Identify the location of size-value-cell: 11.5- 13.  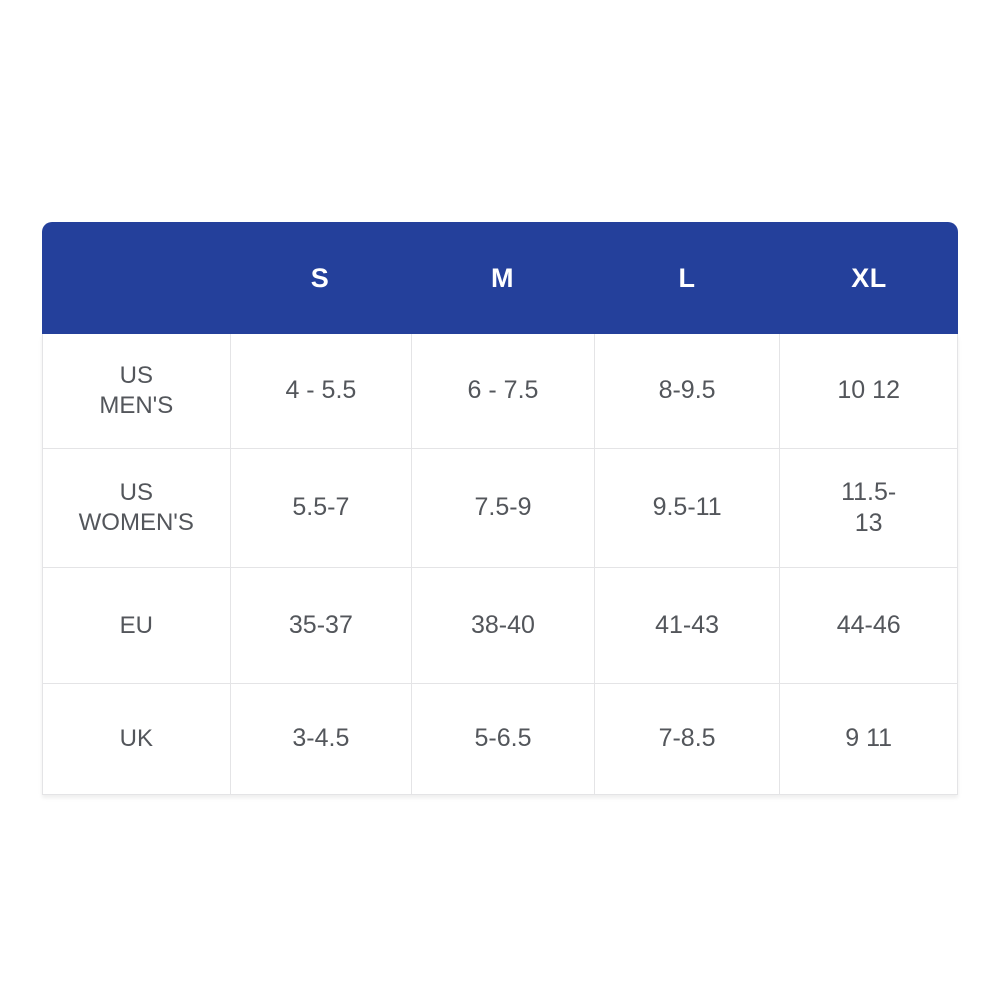
(868, 508).